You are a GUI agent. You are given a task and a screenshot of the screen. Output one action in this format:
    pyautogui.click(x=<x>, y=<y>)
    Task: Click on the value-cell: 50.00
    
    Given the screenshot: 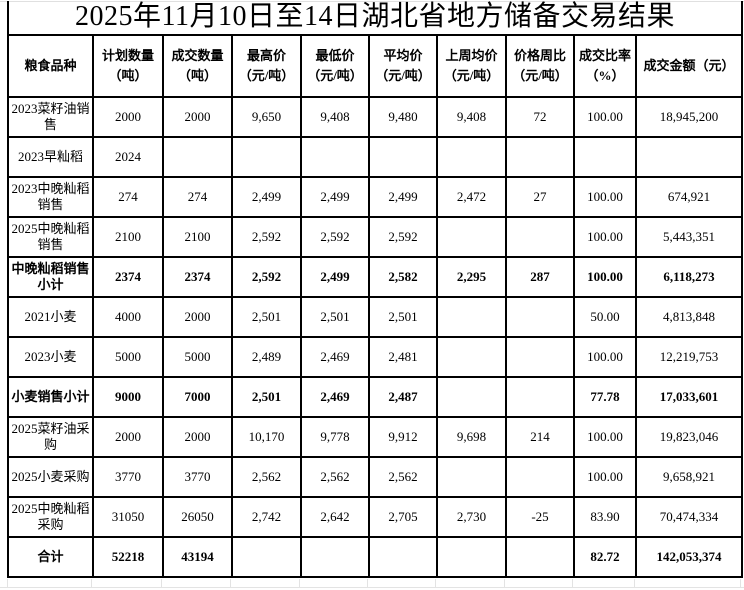 What is the action you would take?
    pyautogui.click(x=605, y=317)
    